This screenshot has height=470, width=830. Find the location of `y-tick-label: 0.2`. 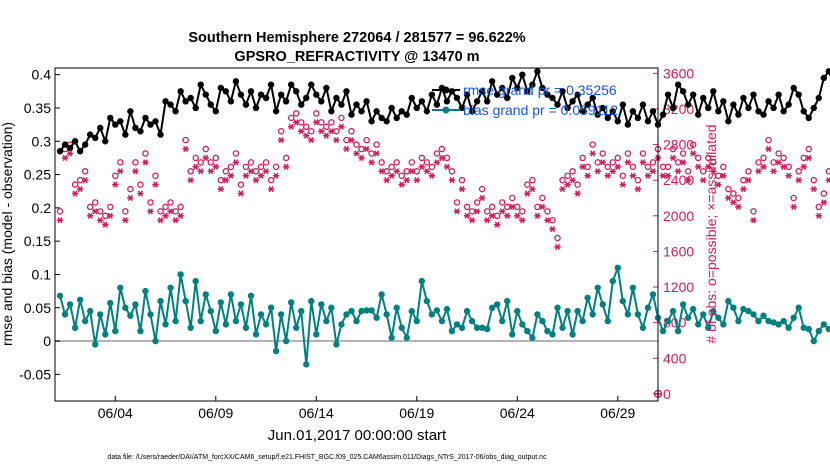

y-tick-label: 0.2 is located at coordinates (42, 208).